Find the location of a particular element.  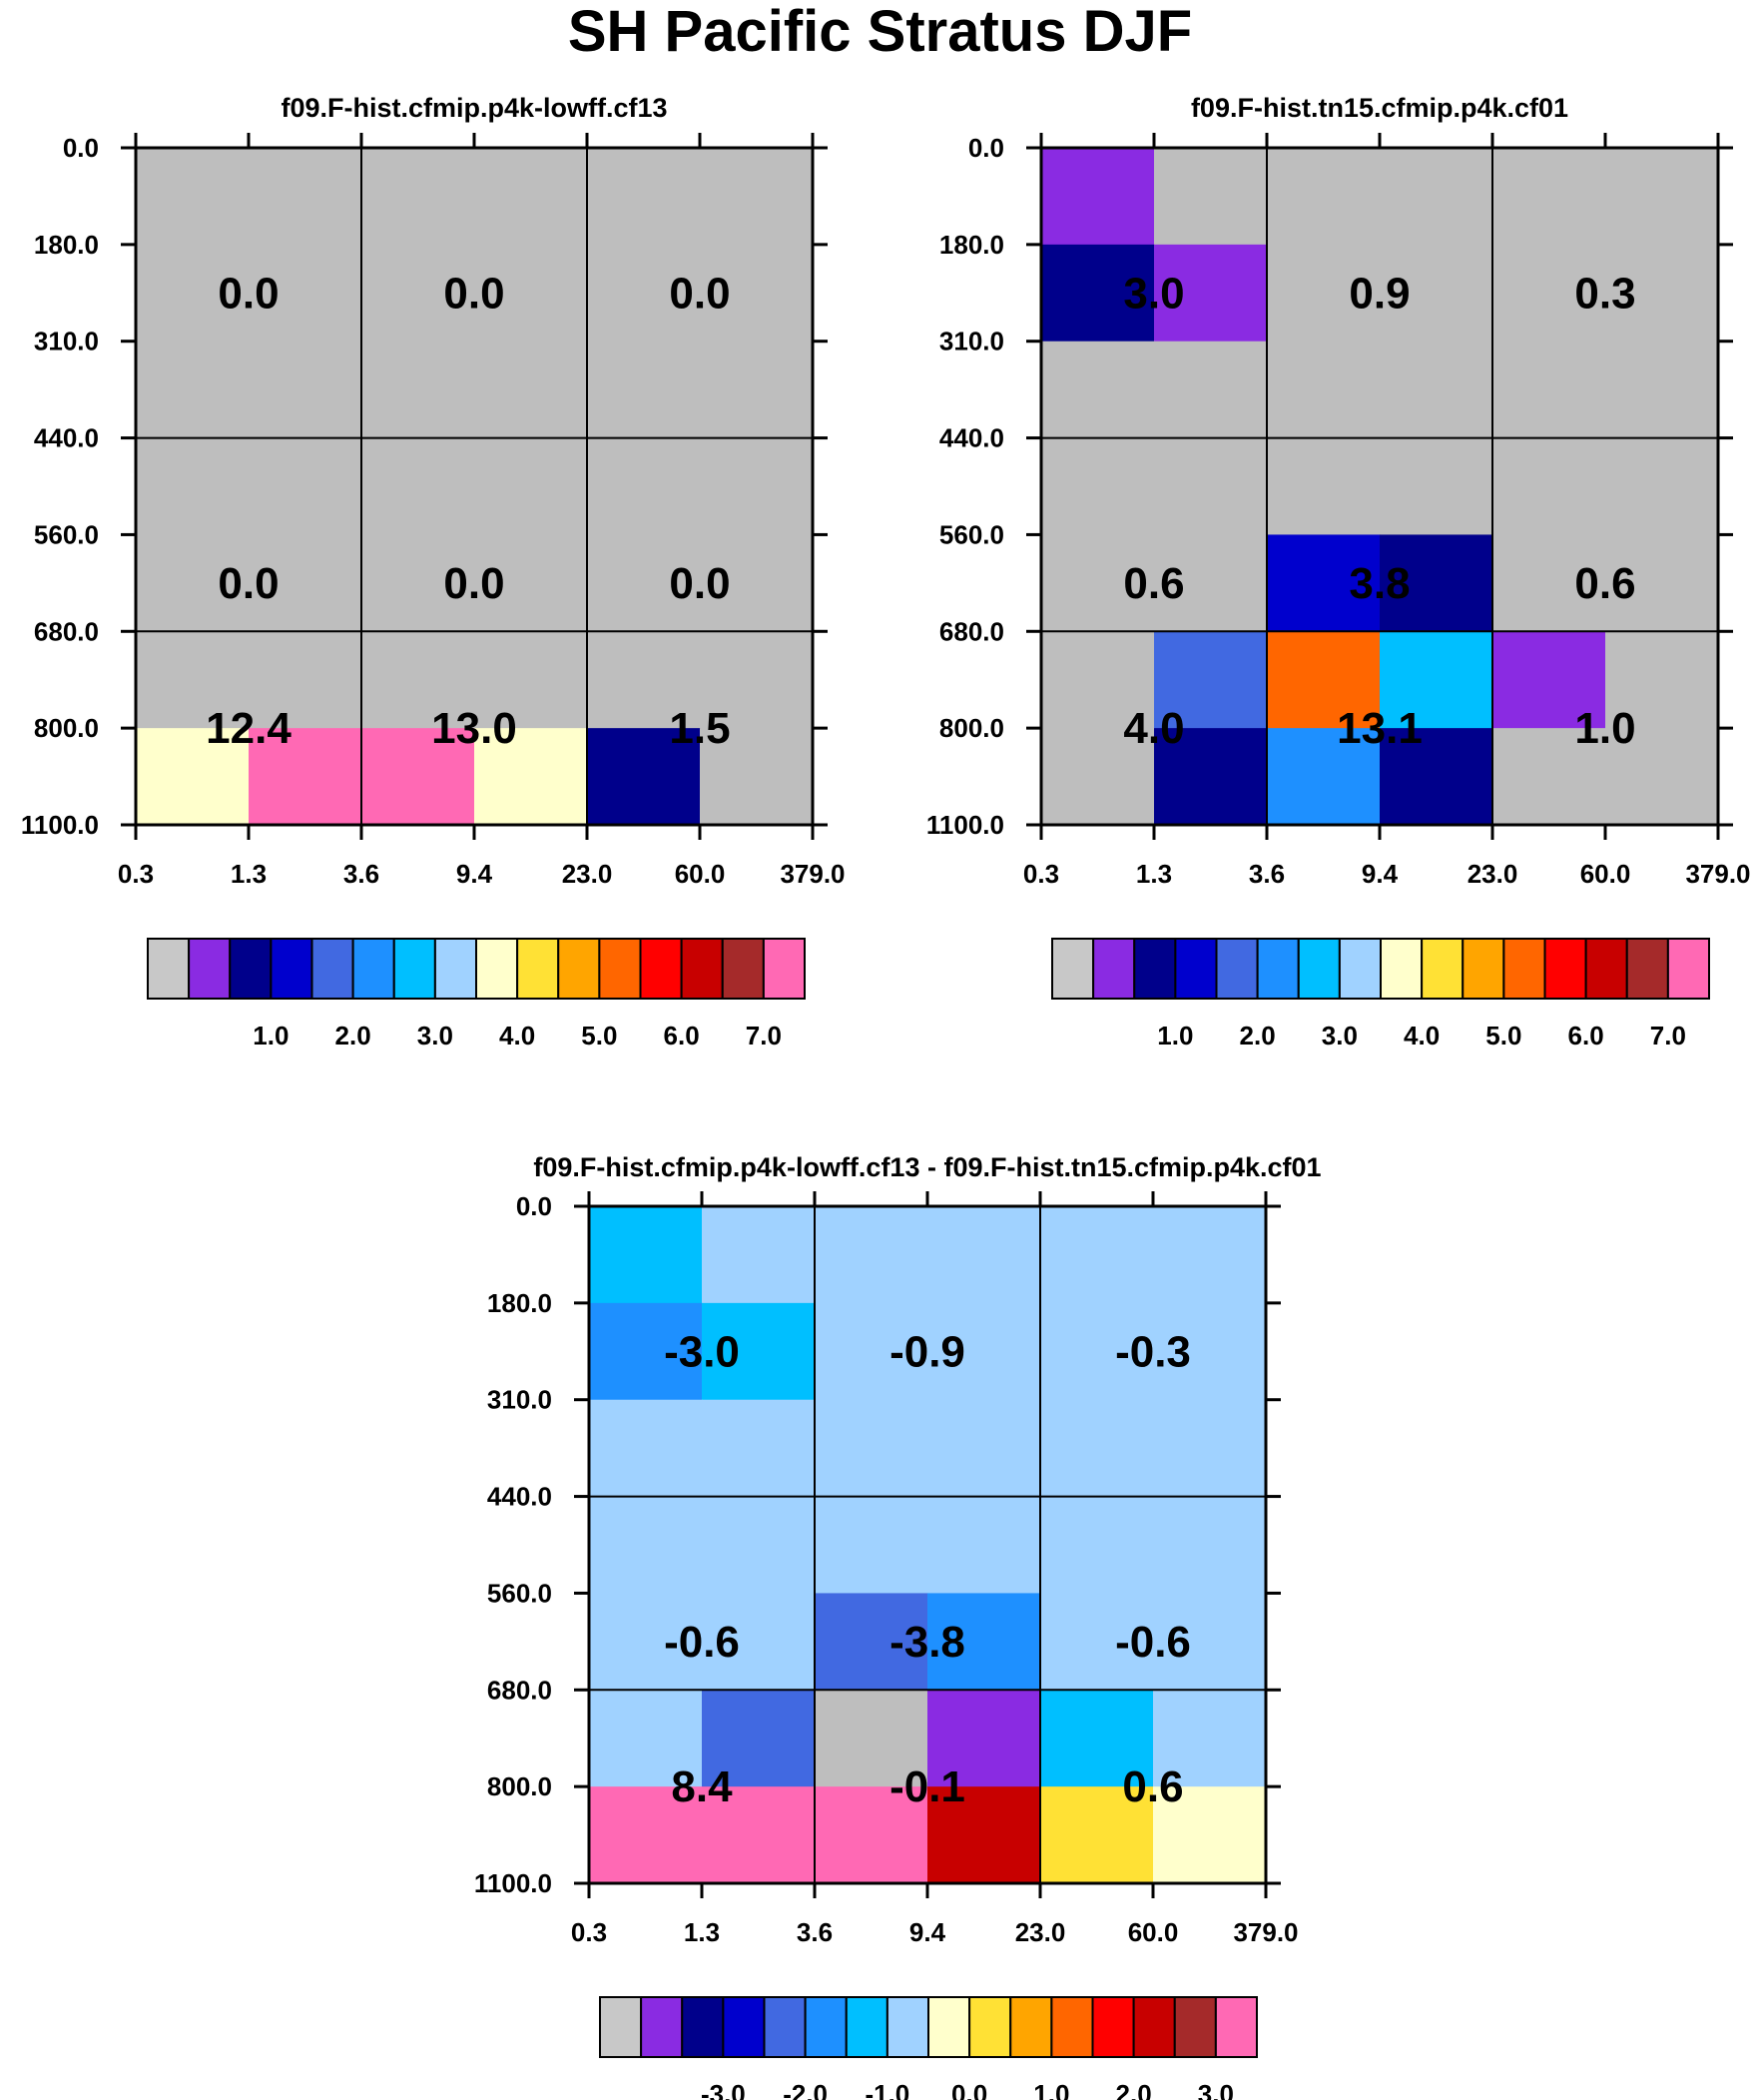

block-value-label: 1.0 is located at coordinates (1604, 728).